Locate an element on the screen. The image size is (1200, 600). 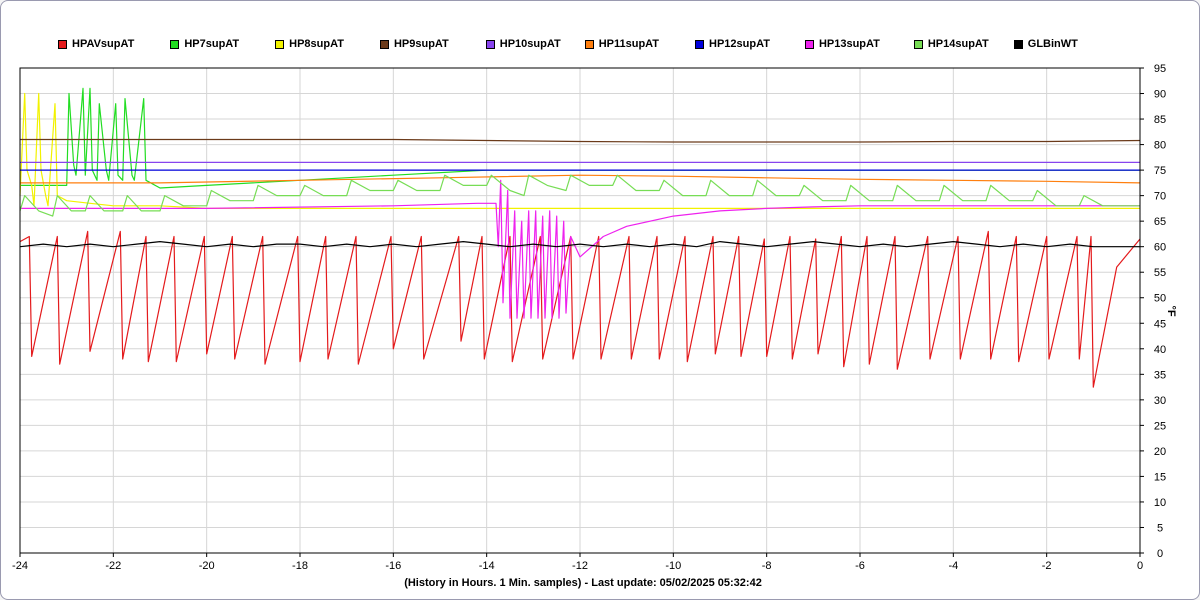
legend-item: HP14supAT is located at coordinates (951, 44).